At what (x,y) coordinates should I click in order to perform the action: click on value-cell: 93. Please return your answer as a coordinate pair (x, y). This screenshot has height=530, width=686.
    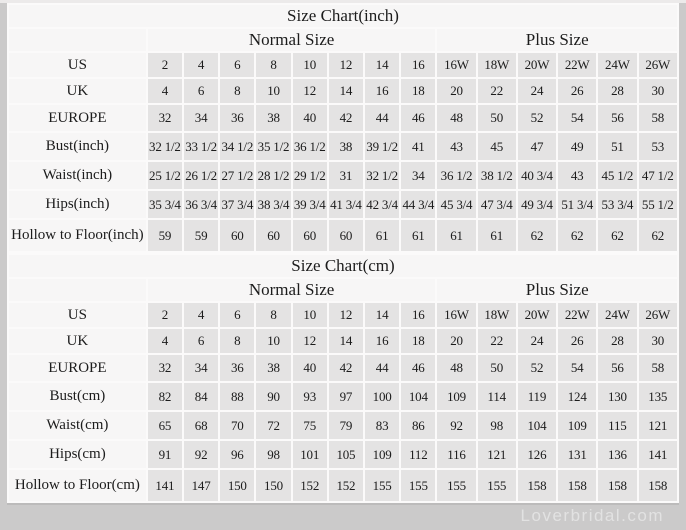
    Looking at the image, I should click on (309, 396).